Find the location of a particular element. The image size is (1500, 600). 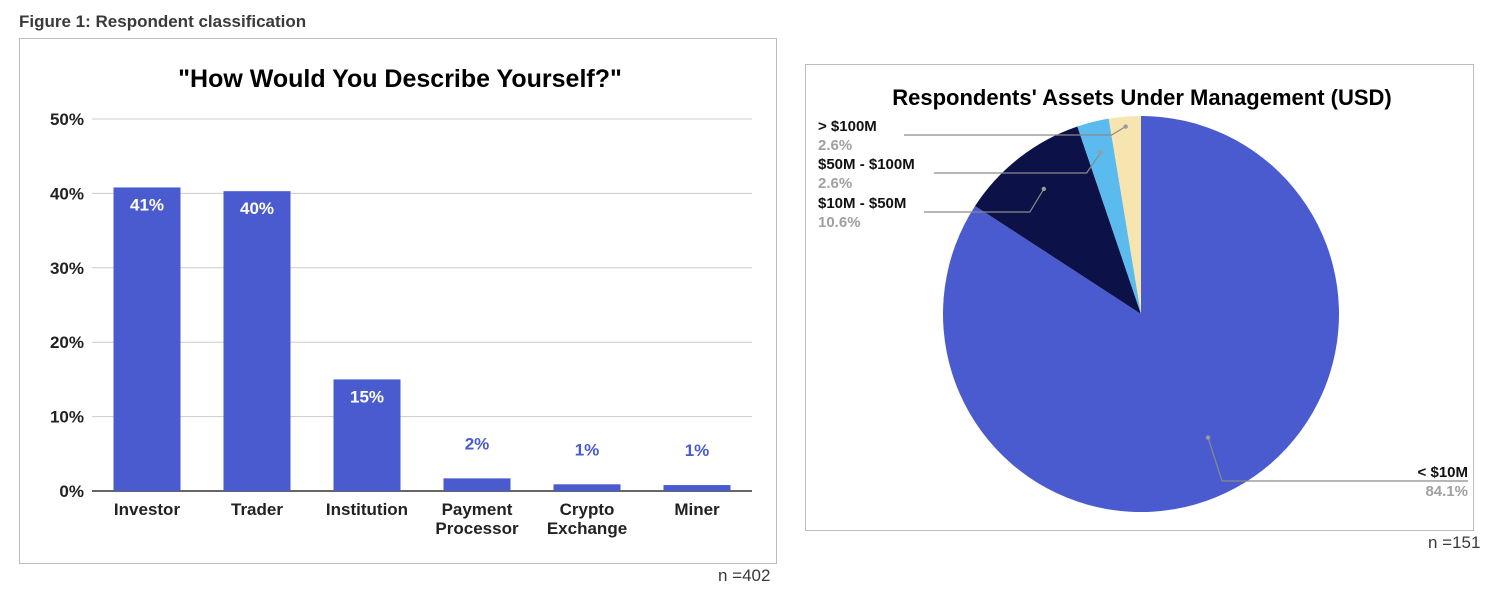

bar-chart-title: "How Would You Describe Yourself?" is located at coordinates (400, 79).